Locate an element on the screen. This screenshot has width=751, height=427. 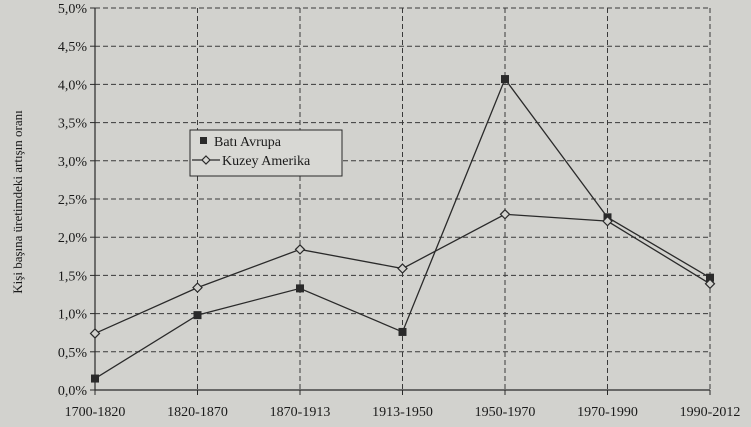
y-tick-label: 5,0% is located at coordinates (73, 9).